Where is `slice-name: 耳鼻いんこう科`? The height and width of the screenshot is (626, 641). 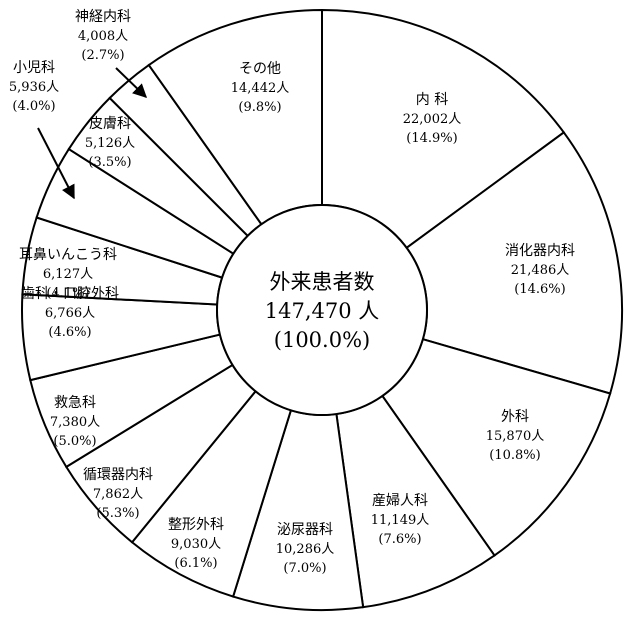 slice-name: 耳鼻いんこう科 is located at coordinates (68, 254).